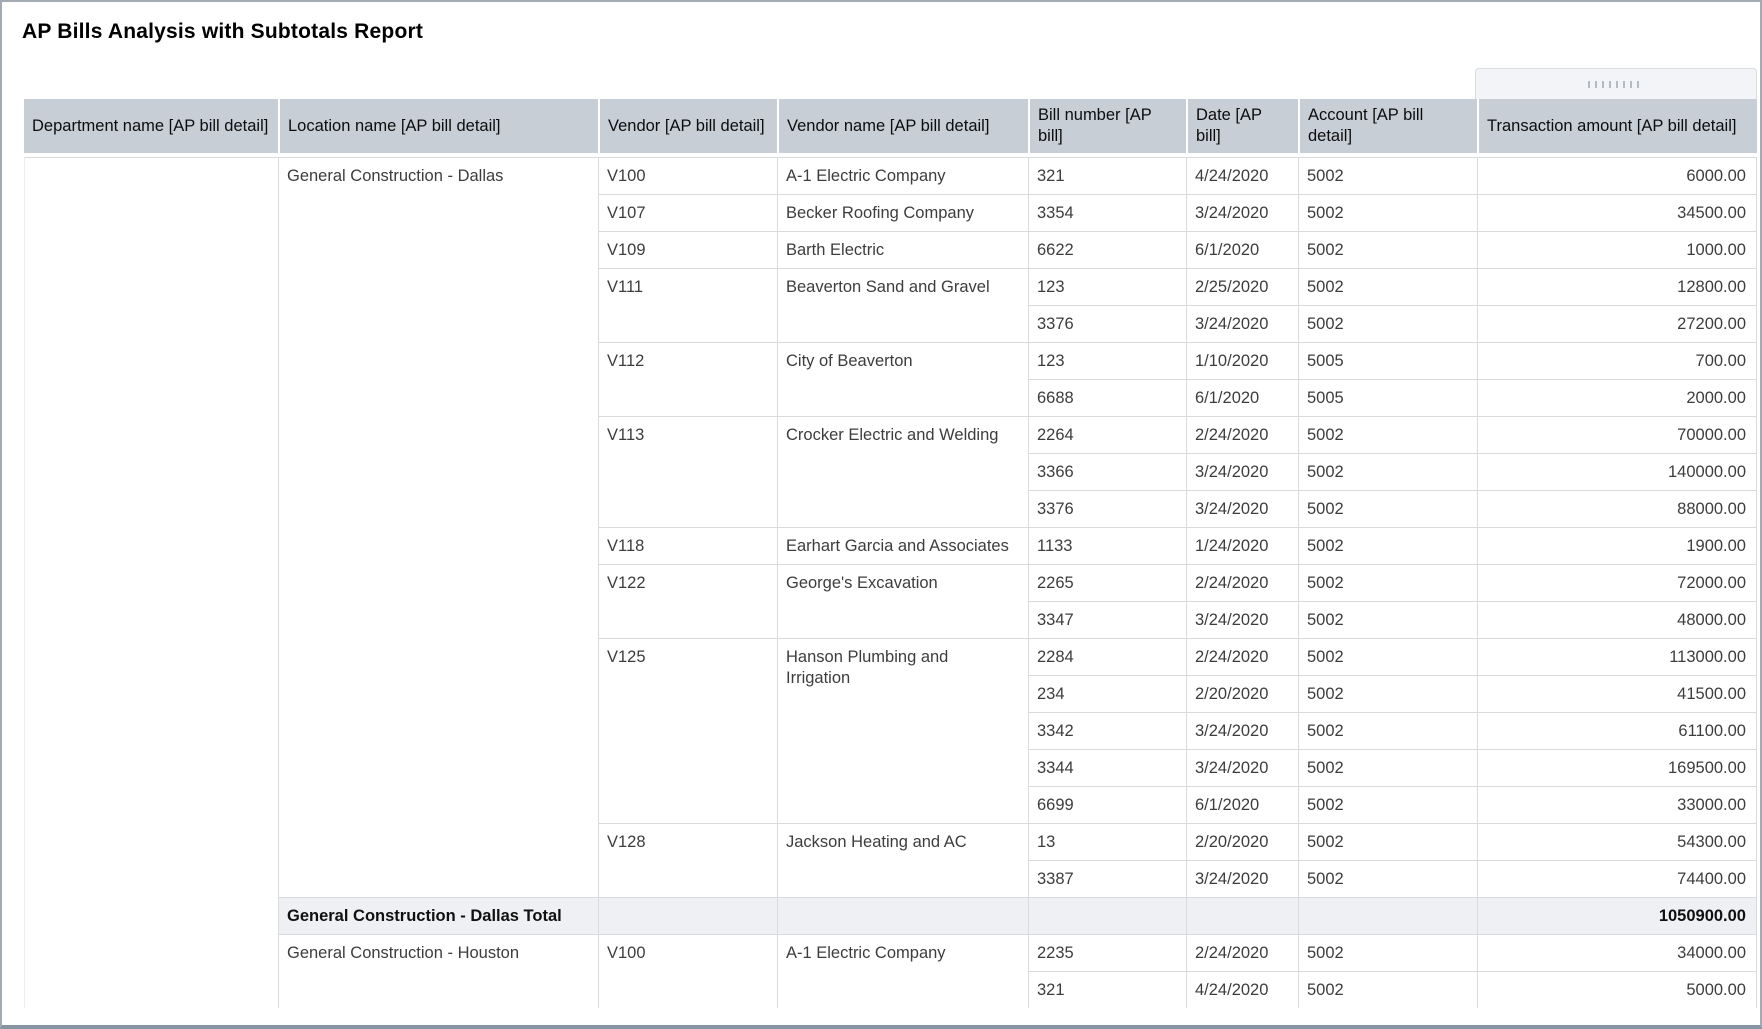 The height and width of the screenshot is (1029, 1762). What do you see at coordinates (151, 128) in the screenshot?
I see `column-header-department: Department name [AP bill detail]` at bounding box center [151, 128].